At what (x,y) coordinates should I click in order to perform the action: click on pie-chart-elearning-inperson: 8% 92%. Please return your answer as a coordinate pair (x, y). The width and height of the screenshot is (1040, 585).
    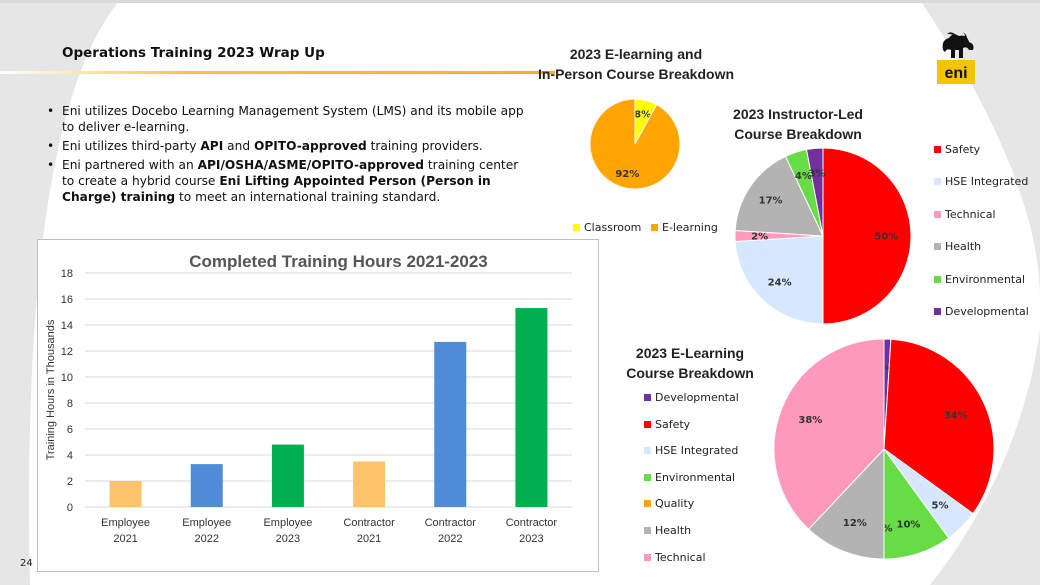
    Looking at the image, I should click on (635, 144).